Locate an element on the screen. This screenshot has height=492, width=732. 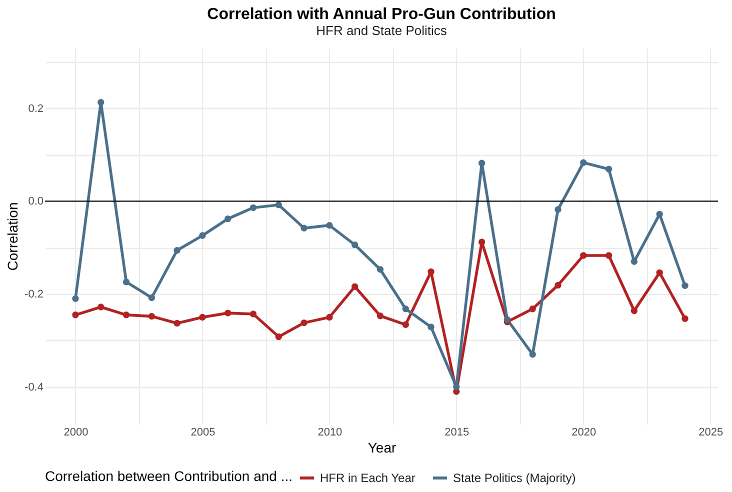
x-tick-label: 2000 is located at coordinates (76, 432).